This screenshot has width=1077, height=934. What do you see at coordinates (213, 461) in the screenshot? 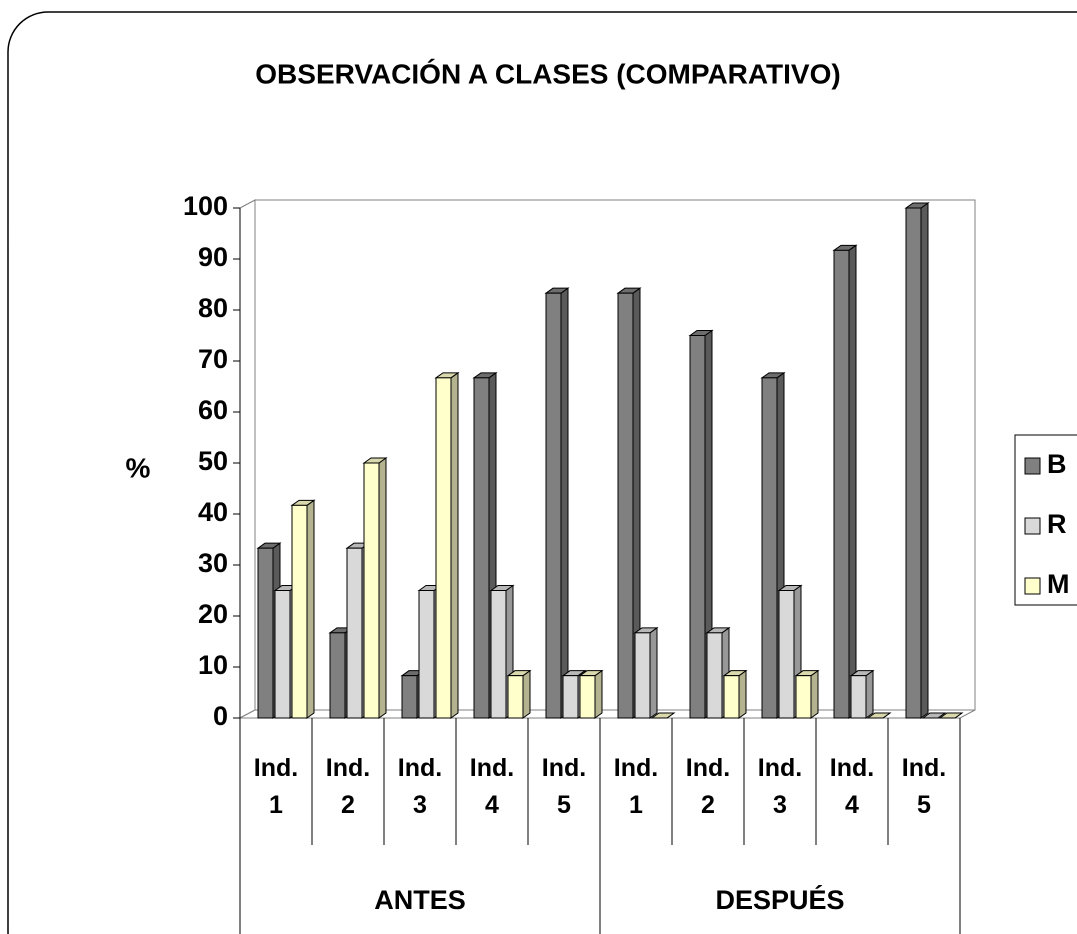
I see `y-tick-label: 50` at bounding box center [213, 461].